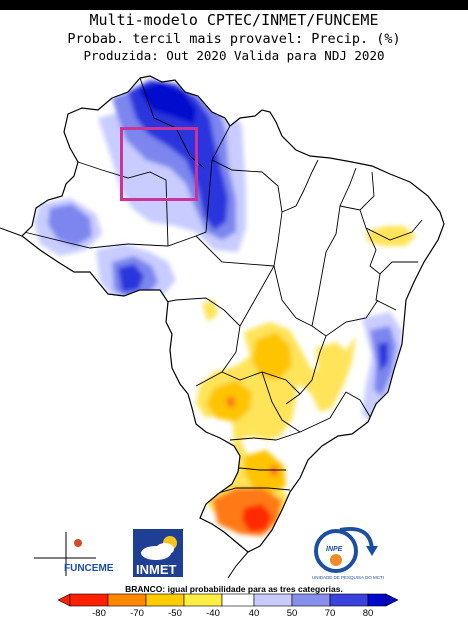  What do you see at coordinates (228, 600) in the screenshot?
I see `legend-colorbar` at bounding box center [228, 600].